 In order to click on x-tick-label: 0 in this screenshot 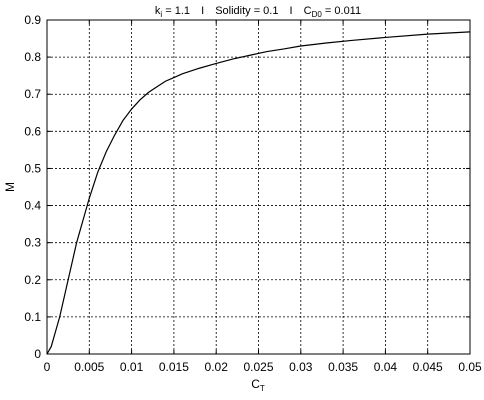, I will do `click(47, 367)`.